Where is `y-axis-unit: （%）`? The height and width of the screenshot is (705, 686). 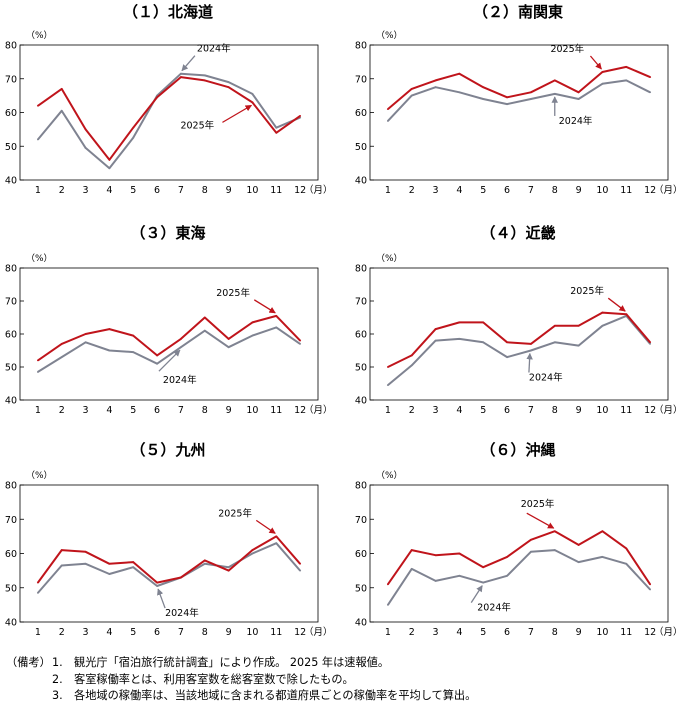
y-axis-unit: （%） is located at coordinates (39, 35).